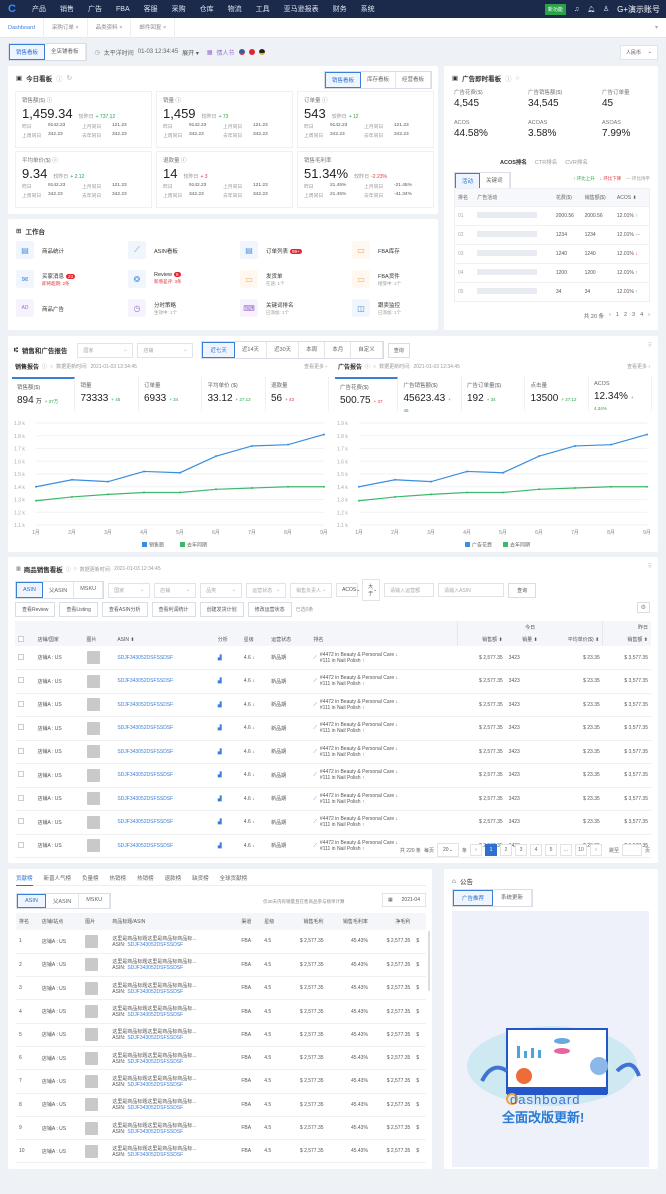 This screenshot has height=1194, width=666. What do you see at coordinates (342, 80) in the screenshot?
I see `board-type-tab: 销售看板` at bounding box center [342, 80].